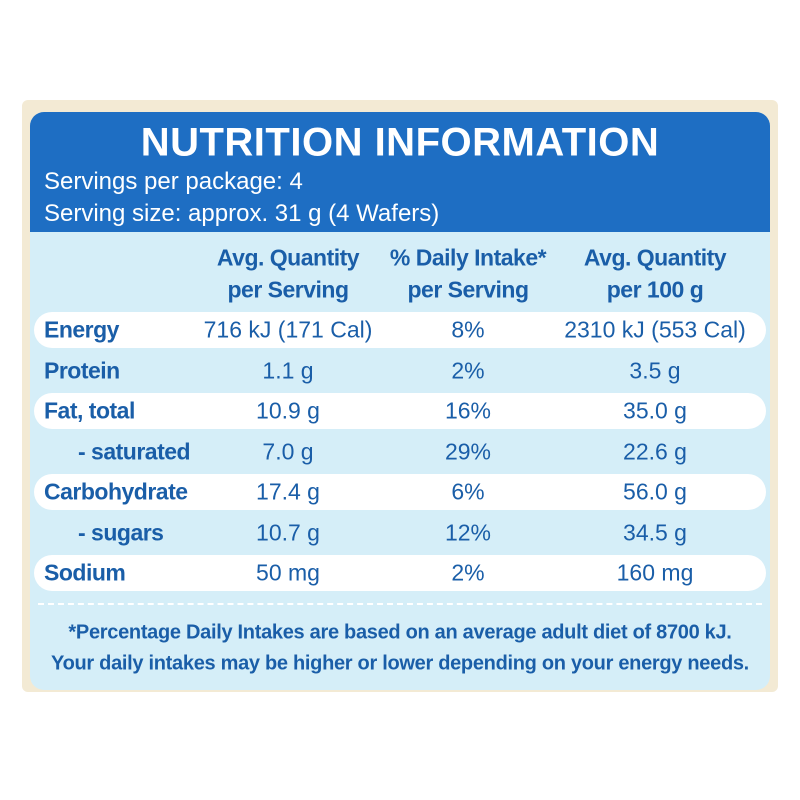 This screenshot has width=800, height=800. Describe the element at coordinates (400, 604) in the screenshot. I see `divider` at that location.